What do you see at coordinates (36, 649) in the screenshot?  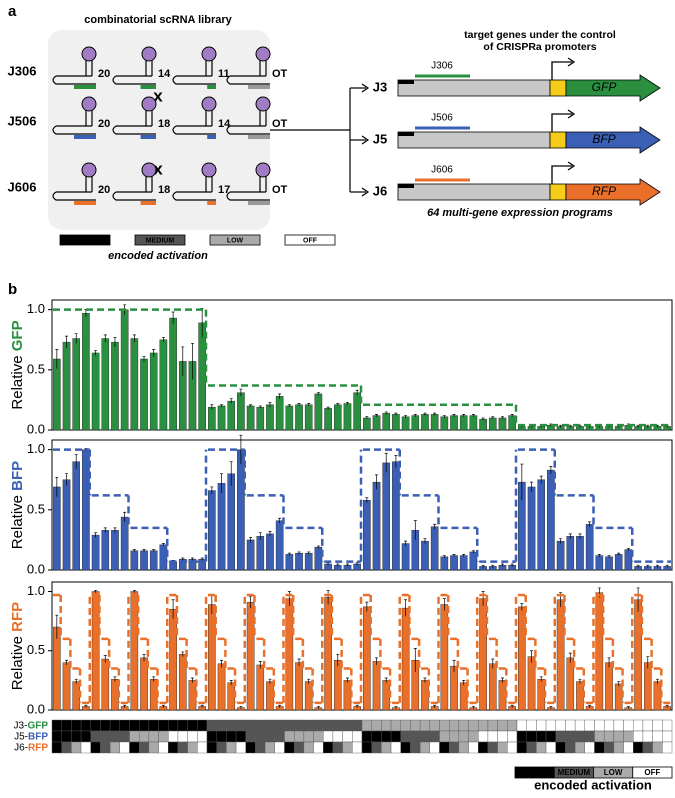 I see `y-tick-label: 0.5` at bounding box center [36, 649].